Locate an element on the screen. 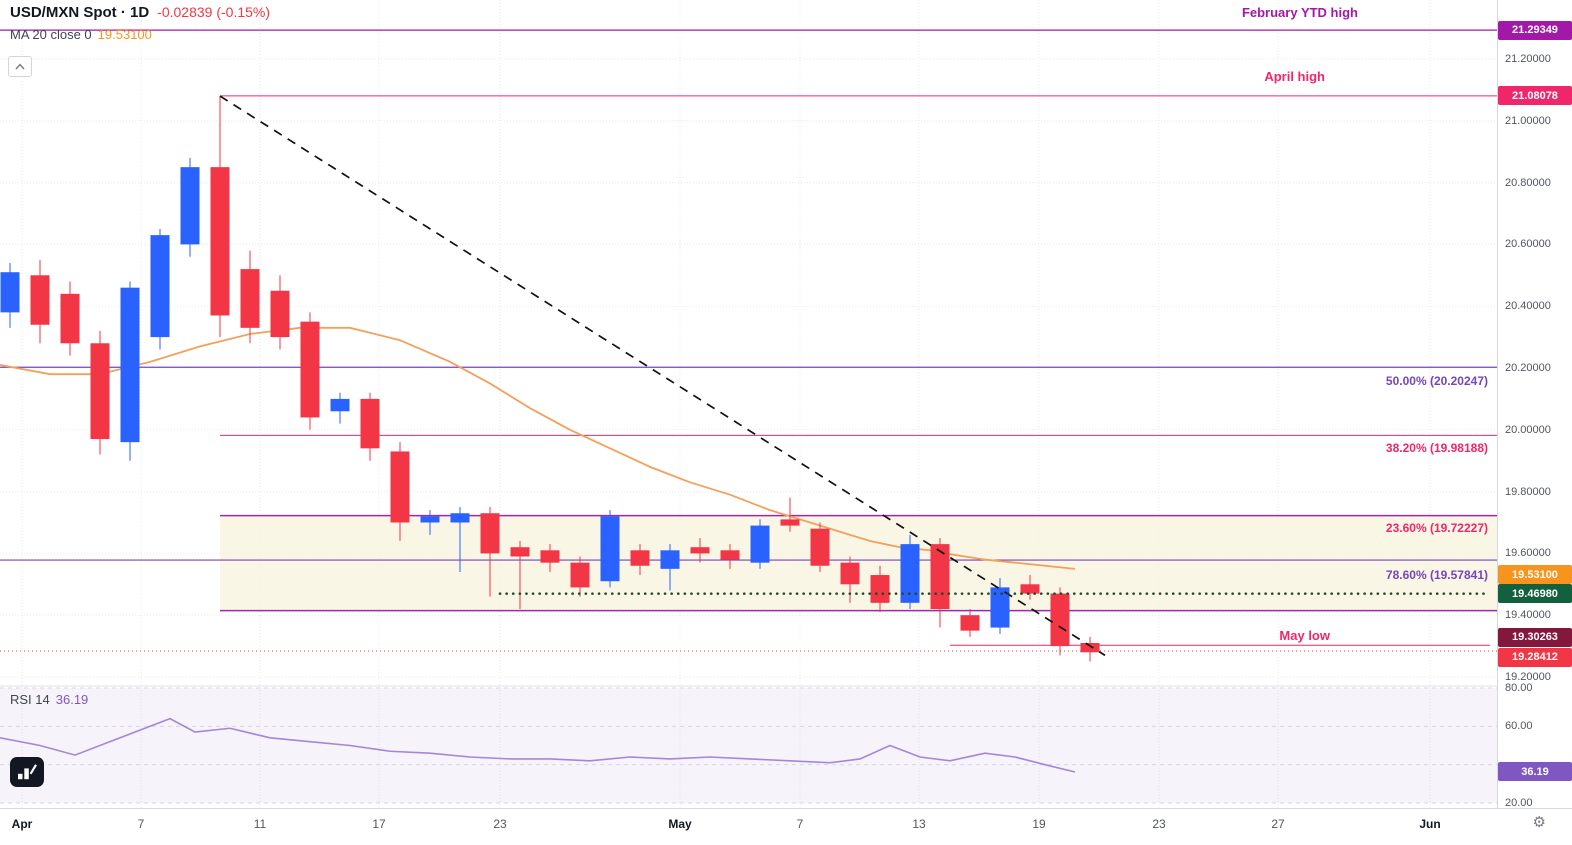 The image size is (1572, 845). time-tick: 27 is located at coordinates (1278, 824).